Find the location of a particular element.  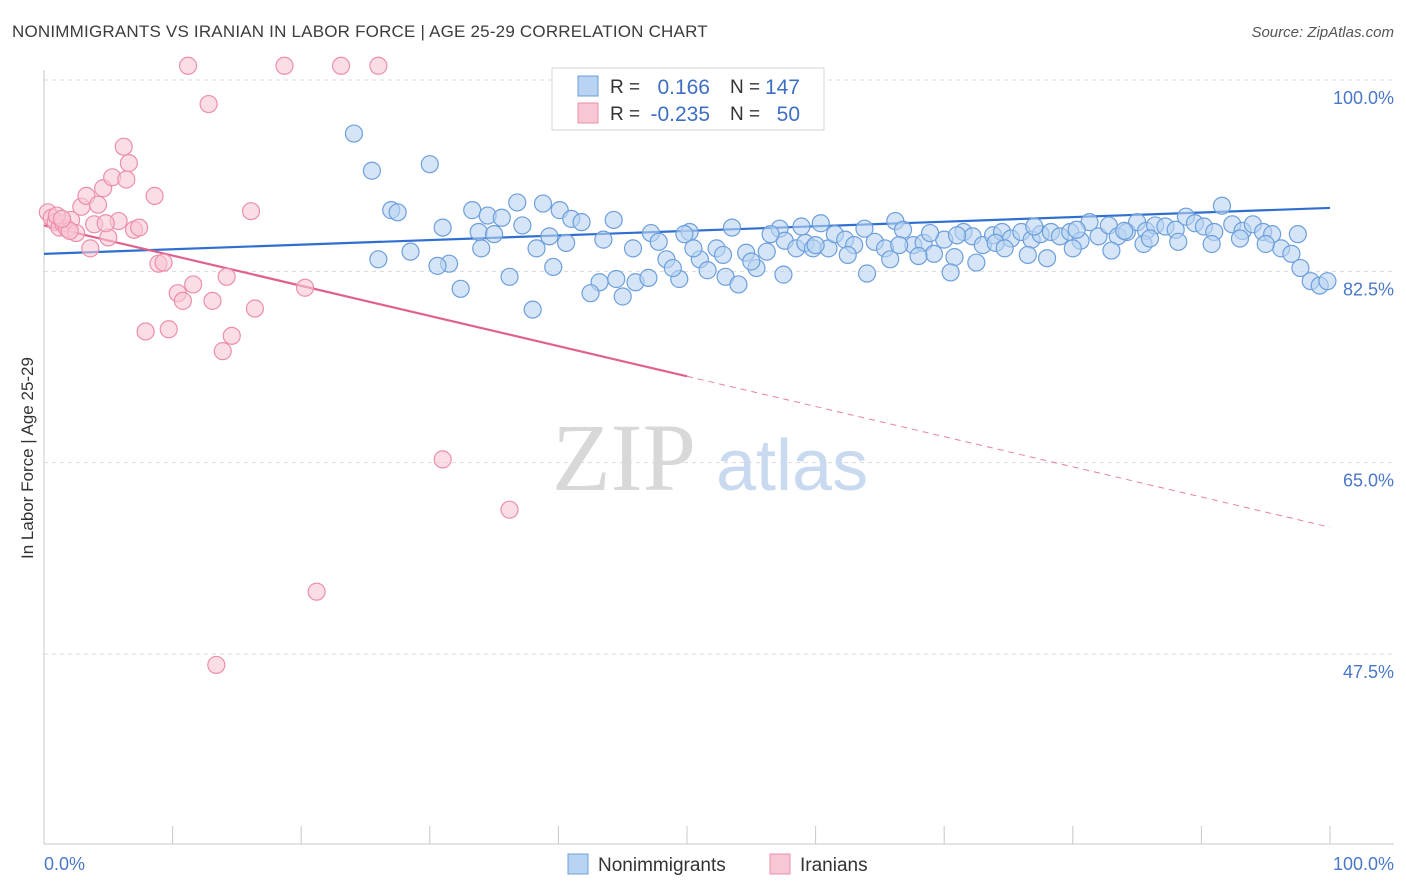

stats-n-value-pink: 50 is located at coordinates (788, 114).